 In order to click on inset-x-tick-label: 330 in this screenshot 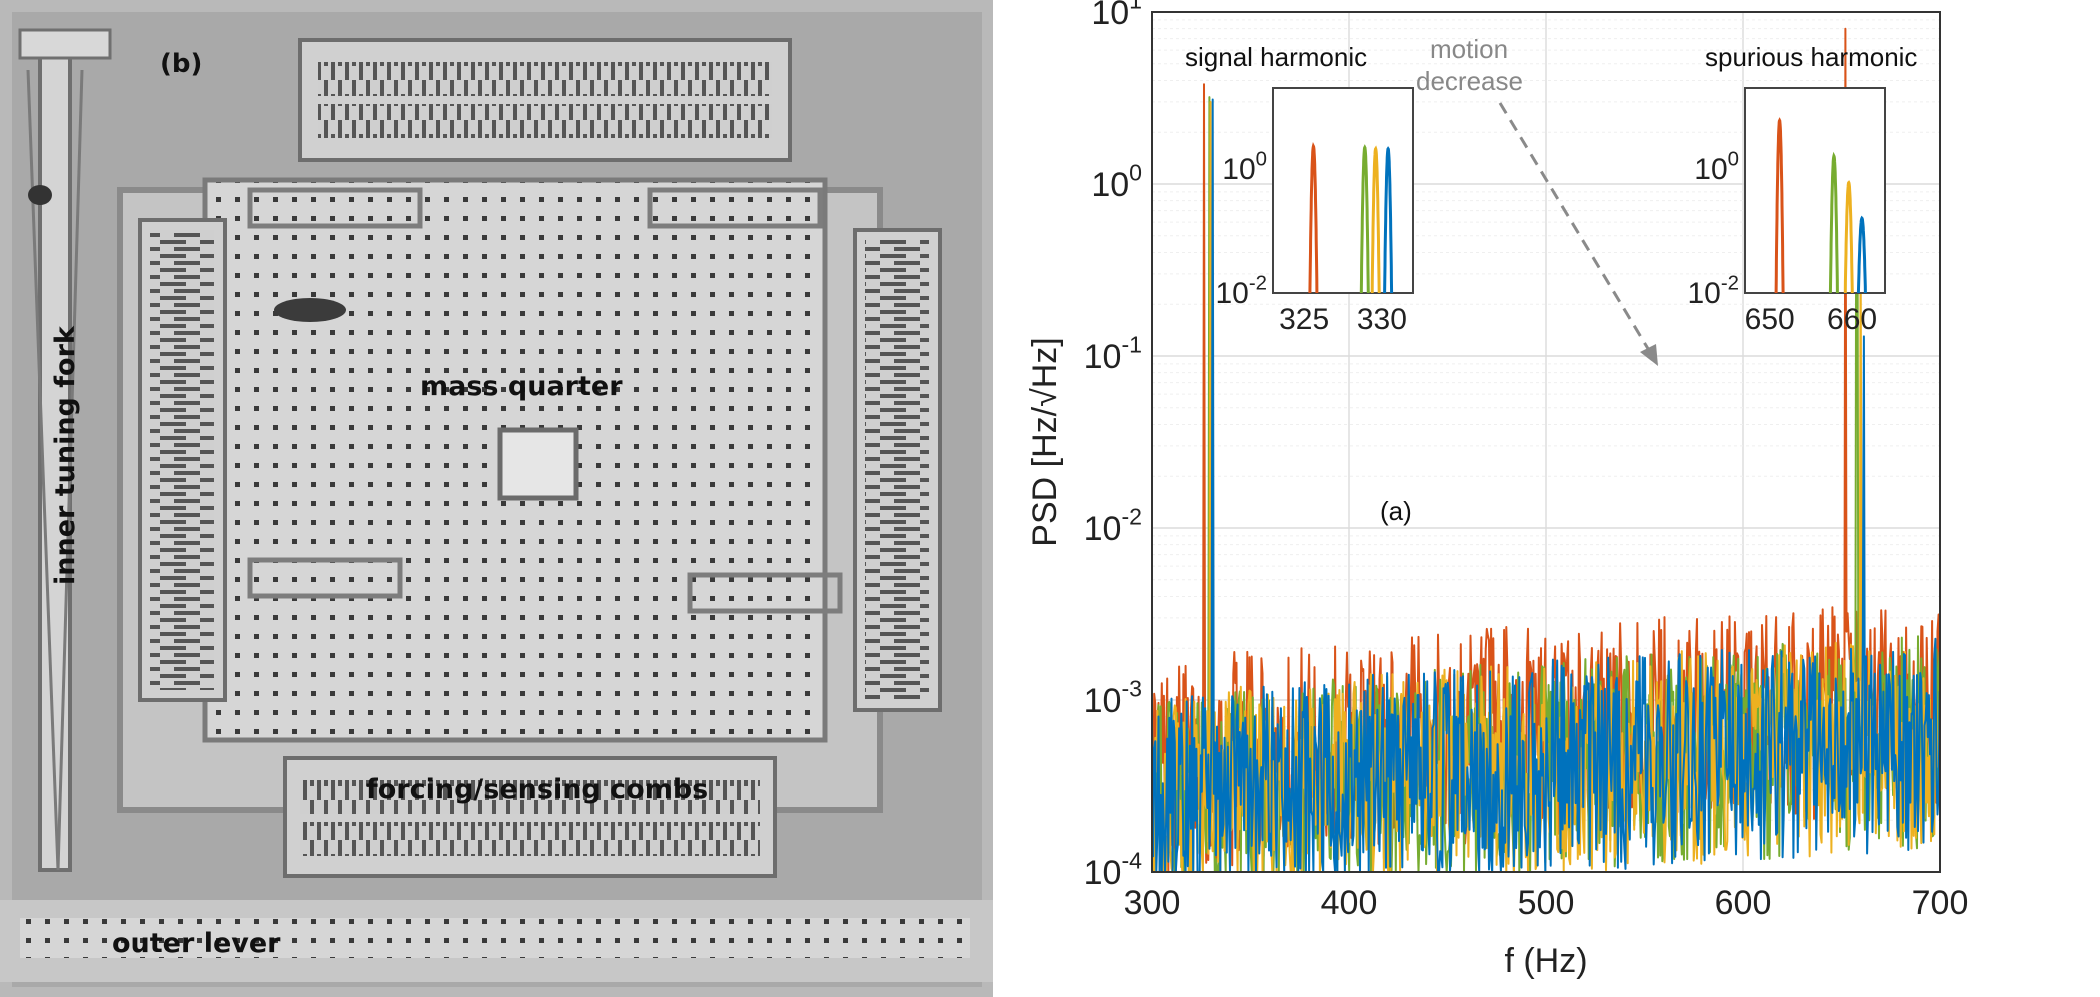, I will do `click(1382, 319)`.